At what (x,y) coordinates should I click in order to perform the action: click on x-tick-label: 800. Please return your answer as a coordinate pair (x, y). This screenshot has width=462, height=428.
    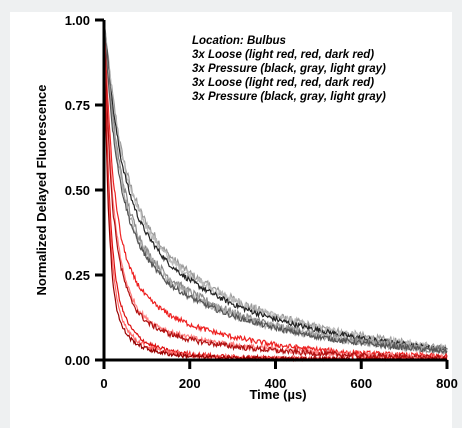
    Looking at the image, I should click on (447, 383).